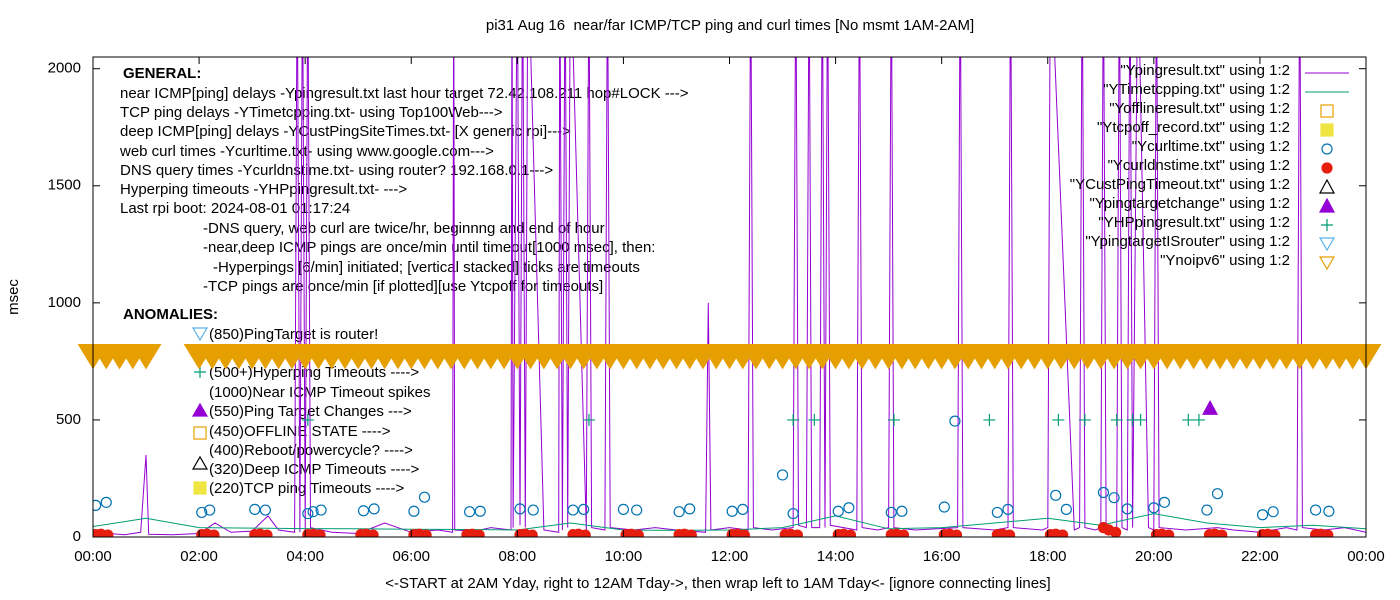 This screenshot has width=1400, height=600. What do you see at coordinates (1199, 165) in the screenshot?
I see `legend-label: "Ycurldnstime.txt" using 1:2` at bounding box center [1199, 165].